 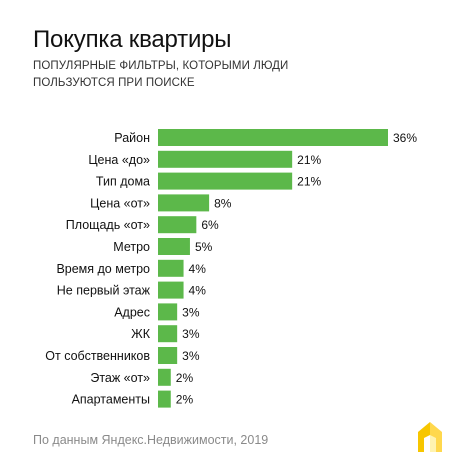 What do you see at coordinates (204, 247) in the screenshot?
I see `value-label: 5%` at bounding box center [204, 247].